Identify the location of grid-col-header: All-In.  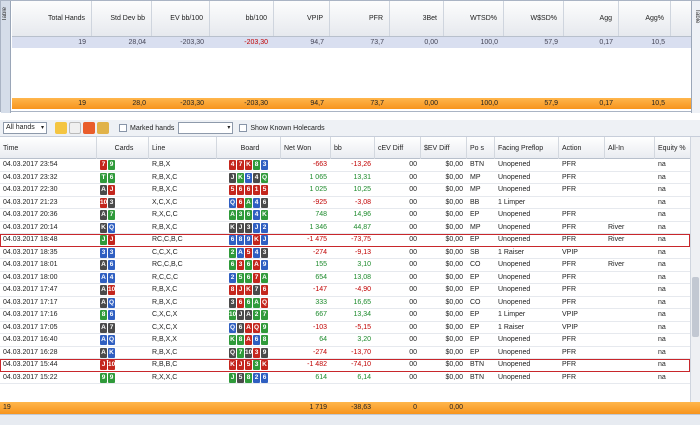
(630, 148).